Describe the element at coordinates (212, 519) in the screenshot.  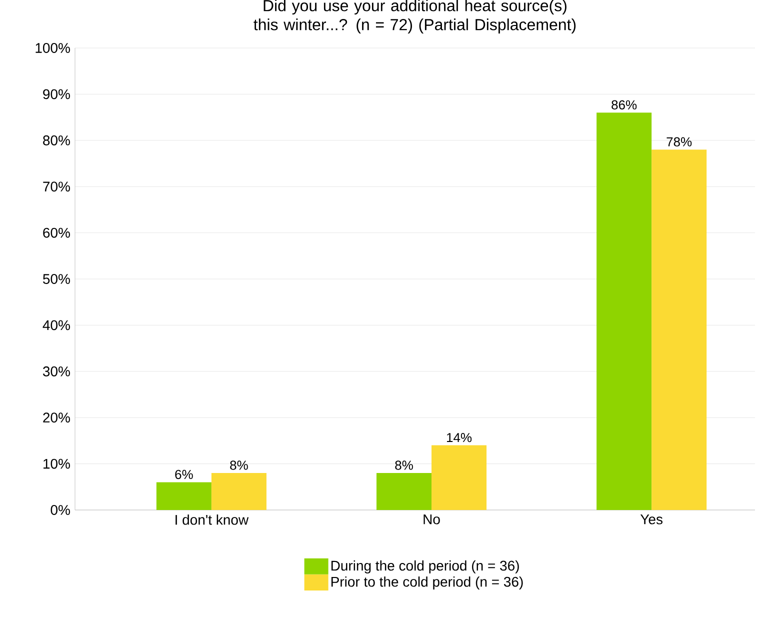
I see `x-tick-label: I don't know` at that location.